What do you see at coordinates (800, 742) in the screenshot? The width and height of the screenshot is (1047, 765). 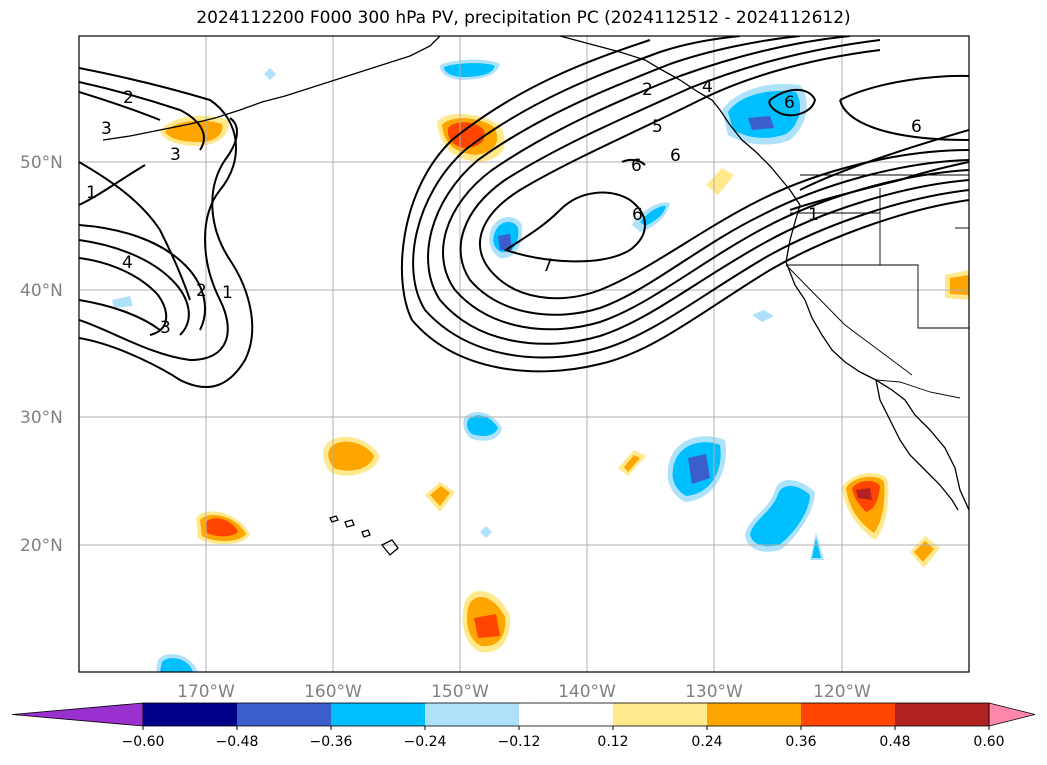 I see `colorbar-tick-label: 0.36` at bounding box center [800, 742].